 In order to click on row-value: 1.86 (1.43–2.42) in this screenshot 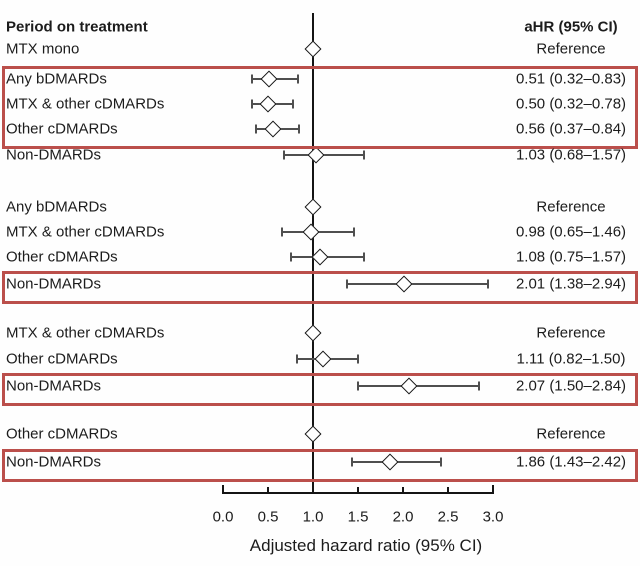, I will do `click(571, 462)`.